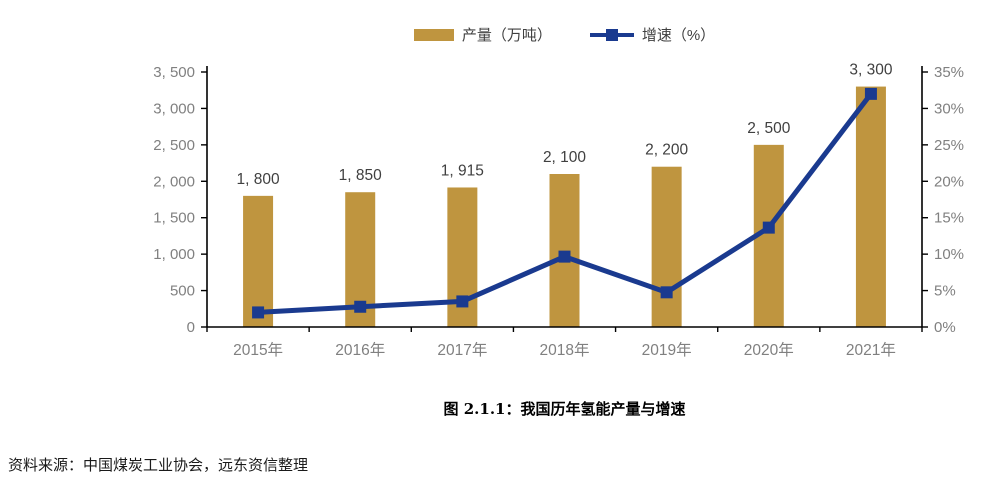 The height and width of the screenshot is (489, 997). Describe the element at coordinates (564, 157) in the screenshot. I see `bar-value-label: 2, 100` at that location.